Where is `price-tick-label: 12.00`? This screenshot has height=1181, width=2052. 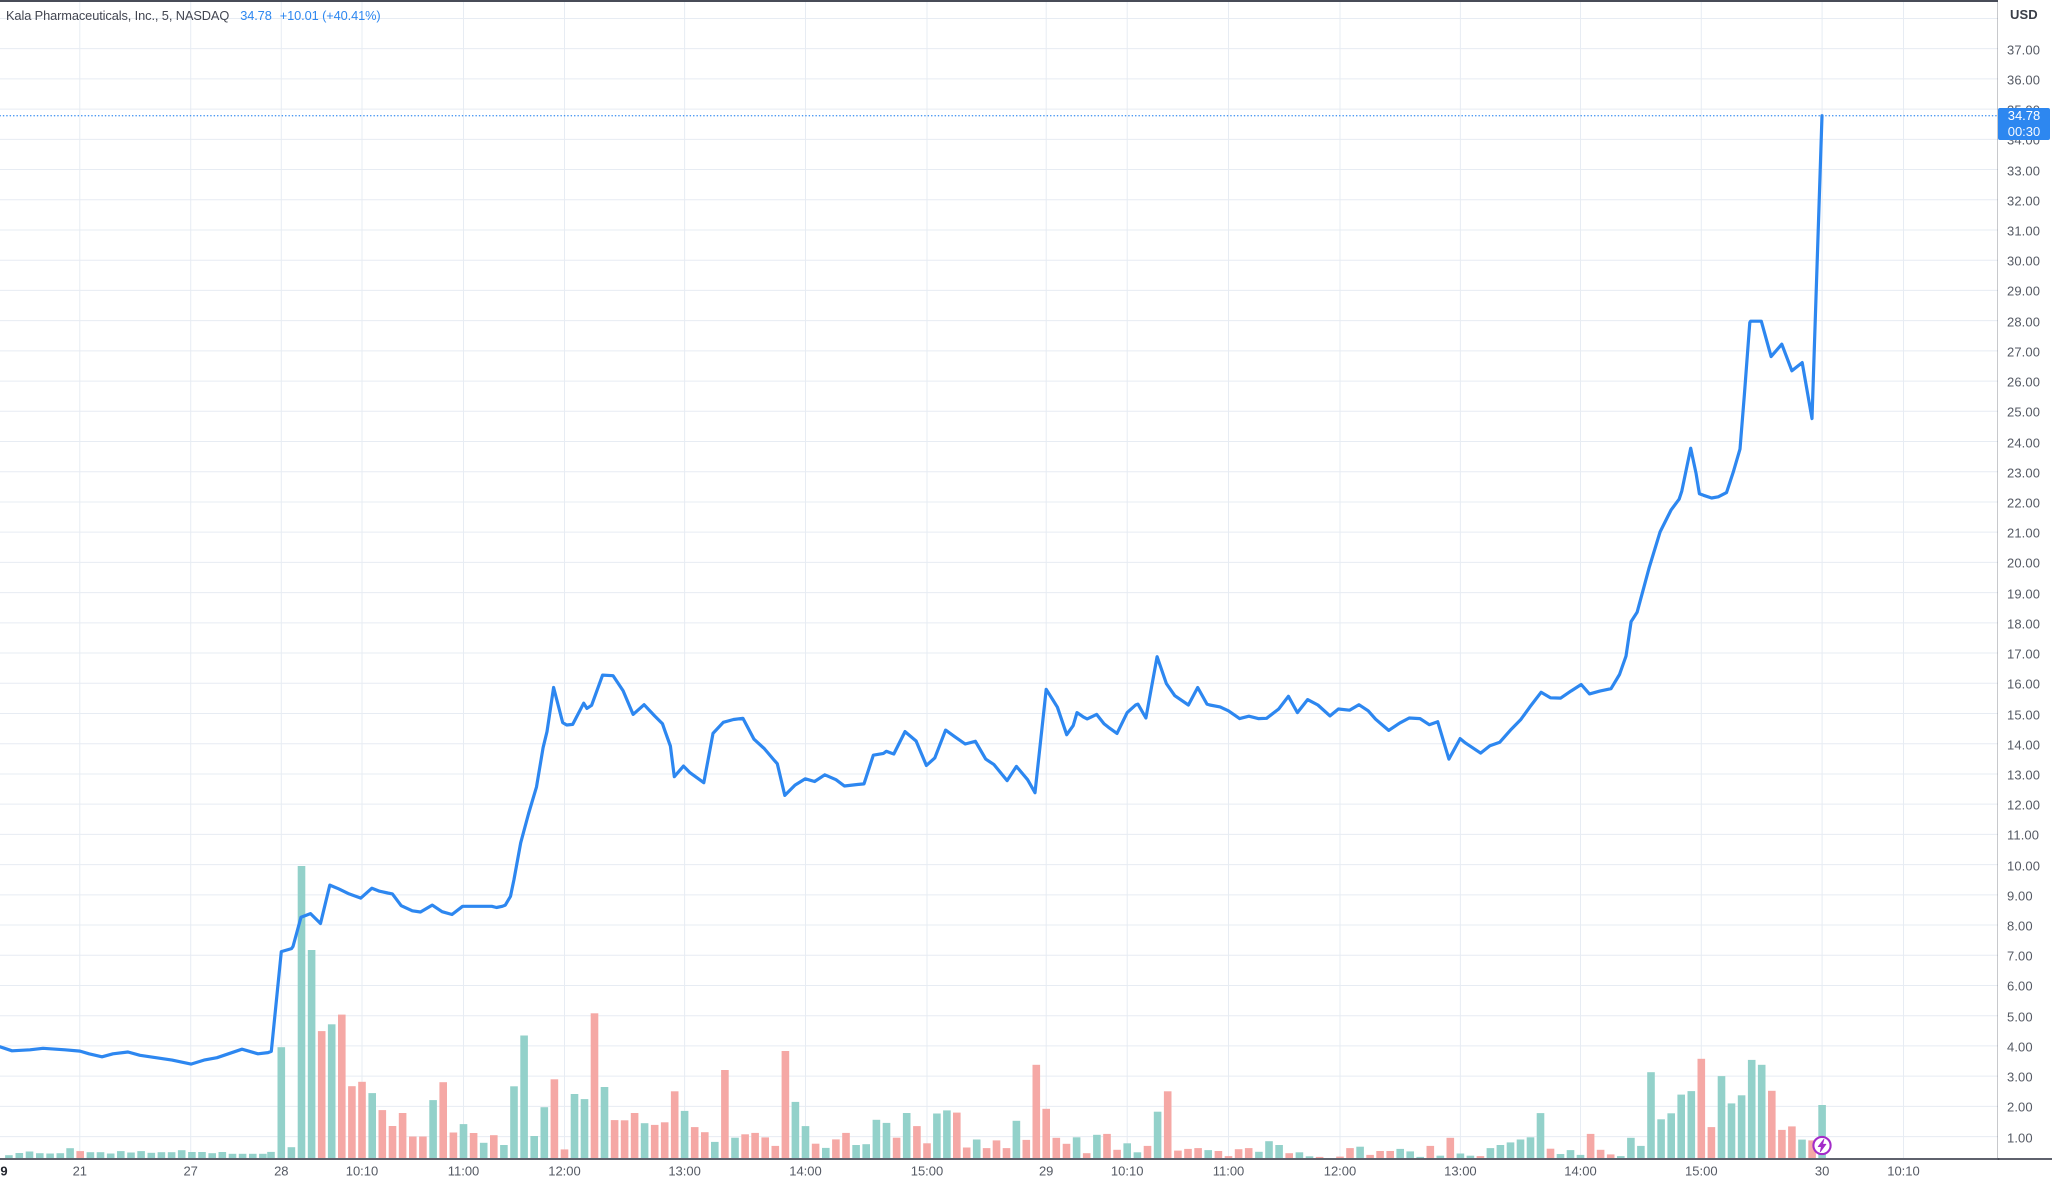 price-tick-label: 12.00 is located at coordinates (2024, 805).